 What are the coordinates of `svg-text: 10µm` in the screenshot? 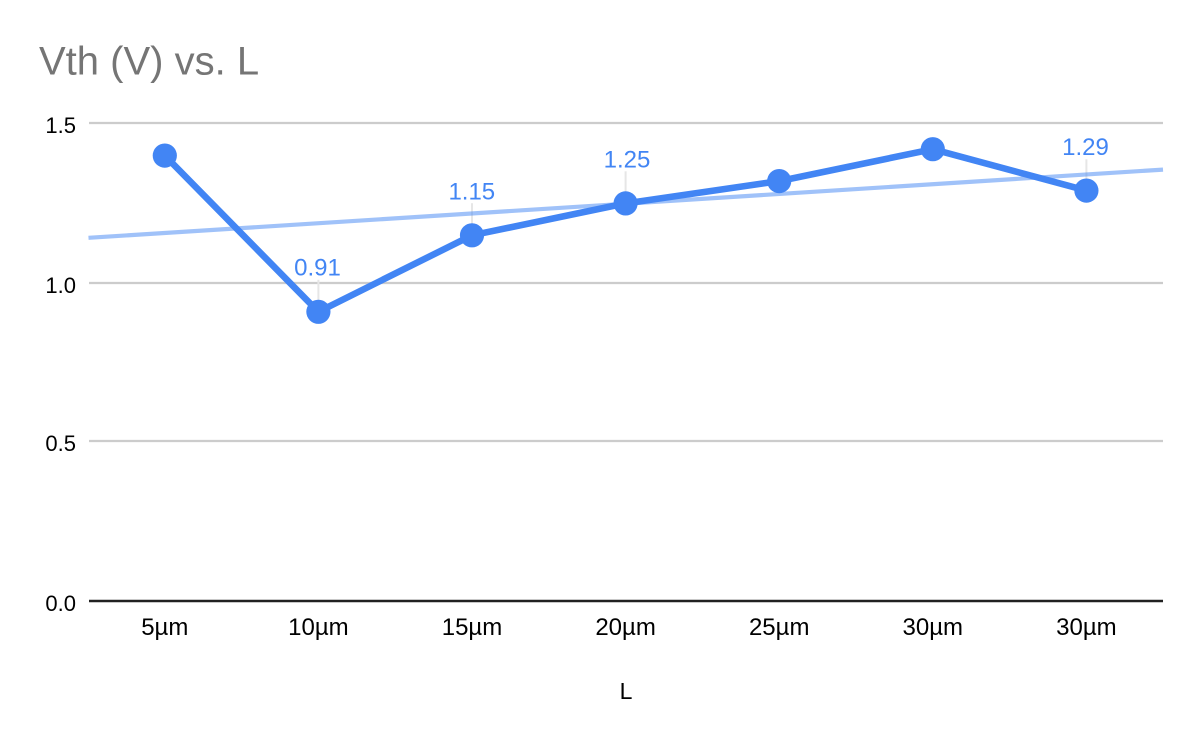 It's located at (318, 627).